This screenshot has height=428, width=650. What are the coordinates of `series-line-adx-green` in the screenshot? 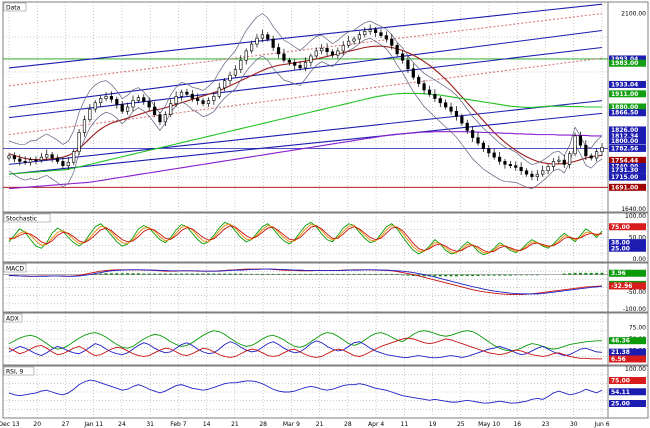 It's located at (305, 341).